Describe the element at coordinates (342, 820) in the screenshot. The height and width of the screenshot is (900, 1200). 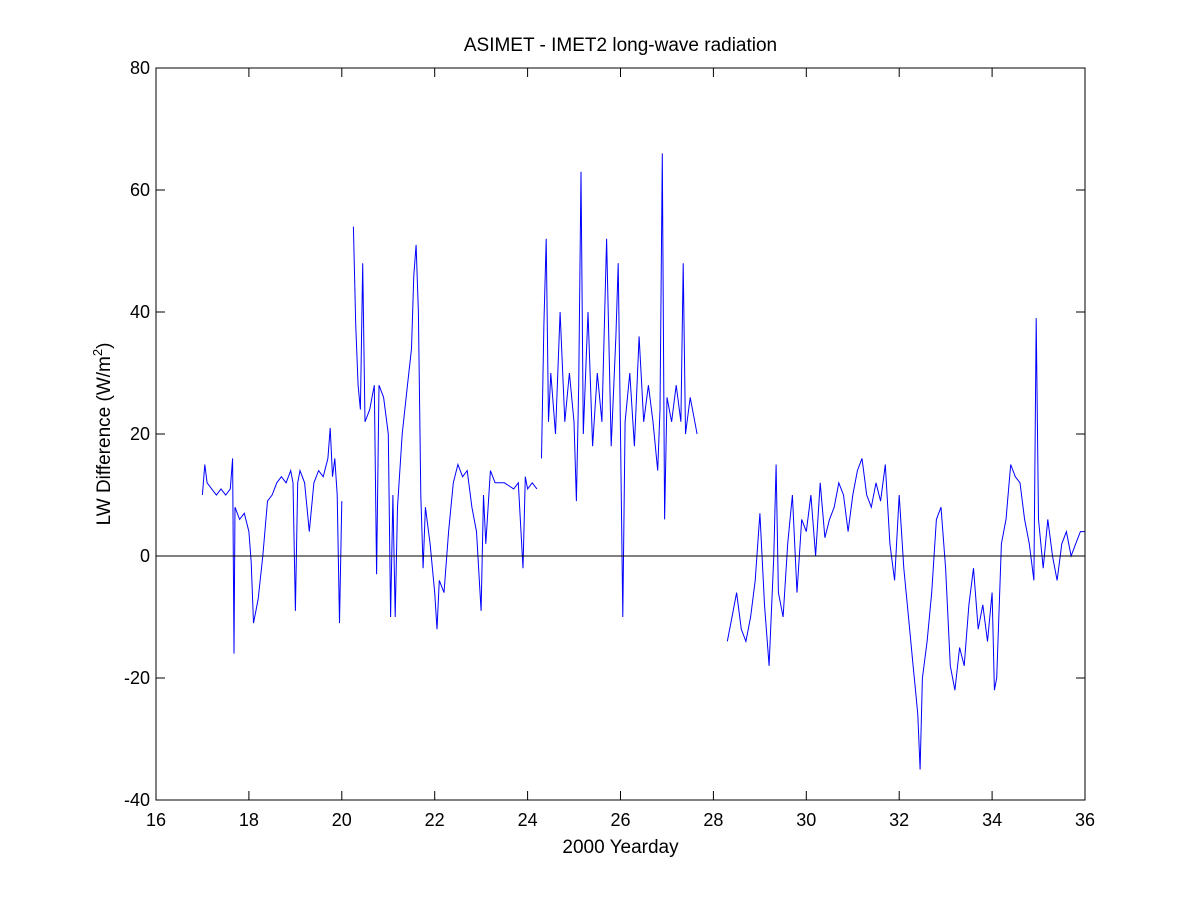
I see `x-tick-label: 20` at that location.